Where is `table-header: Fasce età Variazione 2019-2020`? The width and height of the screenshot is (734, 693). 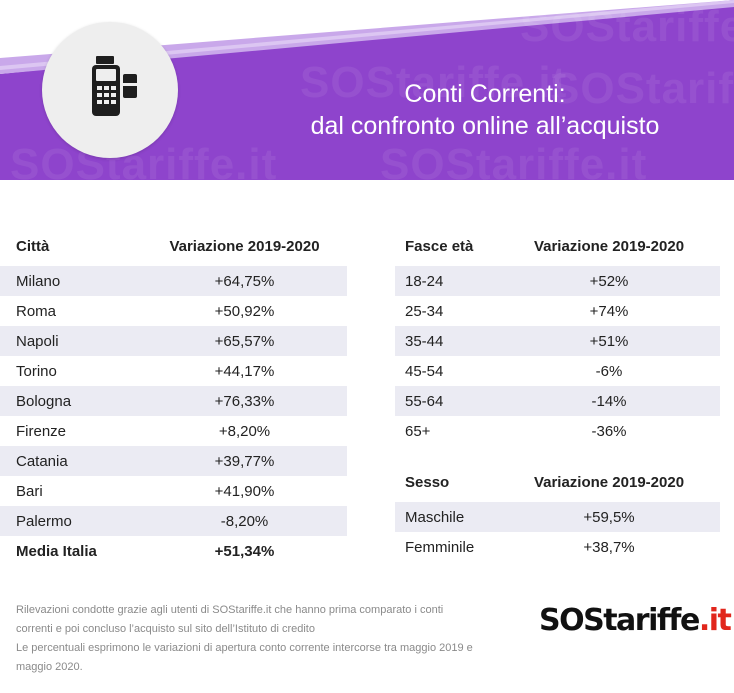
table-header: Fasce età Variazione 2019-2020 is located at coordinates (557, 246).